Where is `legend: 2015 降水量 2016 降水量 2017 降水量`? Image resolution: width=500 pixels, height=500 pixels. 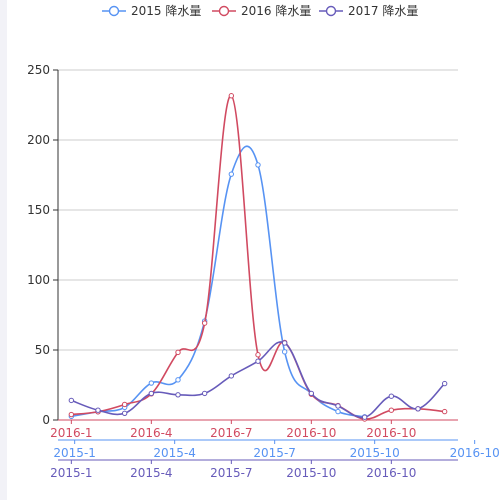
legend: 2015 降水量 2016 降水量 2017 降水量 is located at coordinates (260, 11).